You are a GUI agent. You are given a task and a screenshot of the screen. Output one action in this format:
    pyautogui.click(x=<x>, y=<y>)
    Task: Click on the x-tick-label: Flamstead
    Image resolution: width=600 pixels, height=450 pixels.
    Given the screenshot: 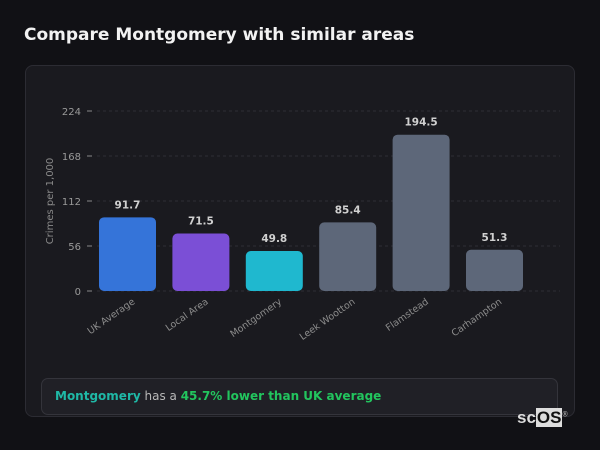 What is the action you would take?
    pyautogui.click(x=407, y=314)
    